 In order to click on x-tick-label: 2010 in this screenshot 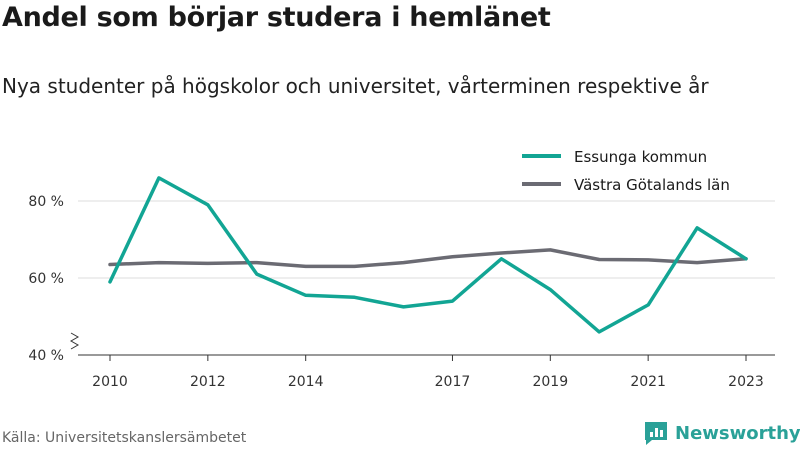, I will do `click(110, 382)`.